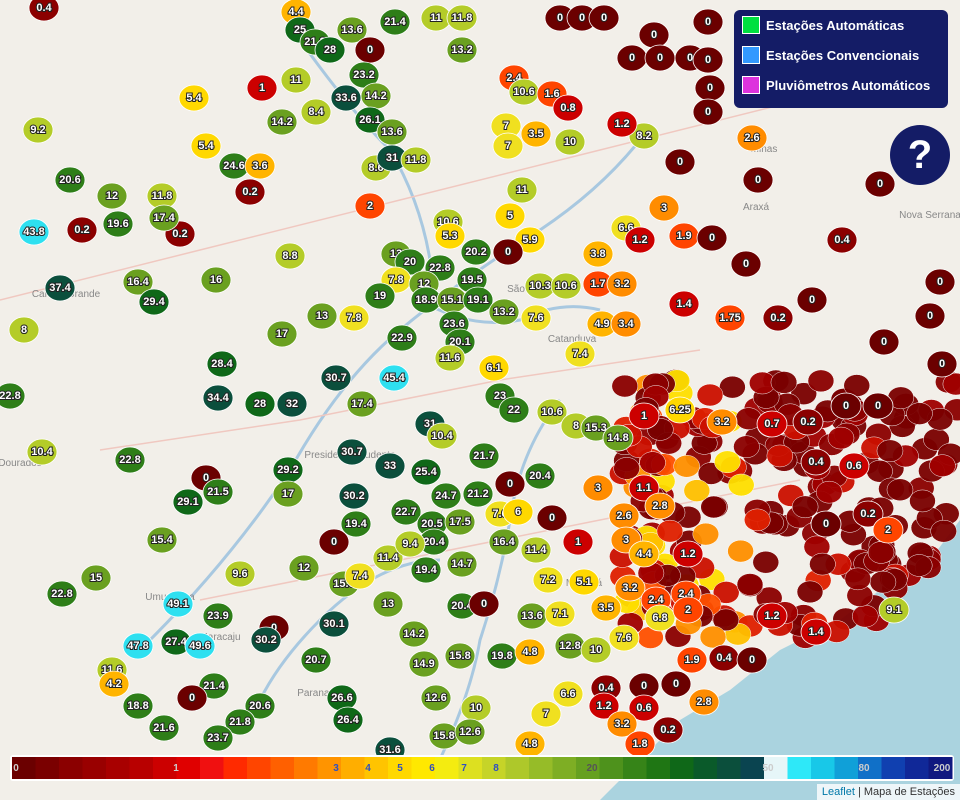 The width and height of the screenshot is (960, 800). What do you see at coordinates (218, 738) in the screenshot?
I see `station-marker: 23.7` at bounding box center [218, 738].